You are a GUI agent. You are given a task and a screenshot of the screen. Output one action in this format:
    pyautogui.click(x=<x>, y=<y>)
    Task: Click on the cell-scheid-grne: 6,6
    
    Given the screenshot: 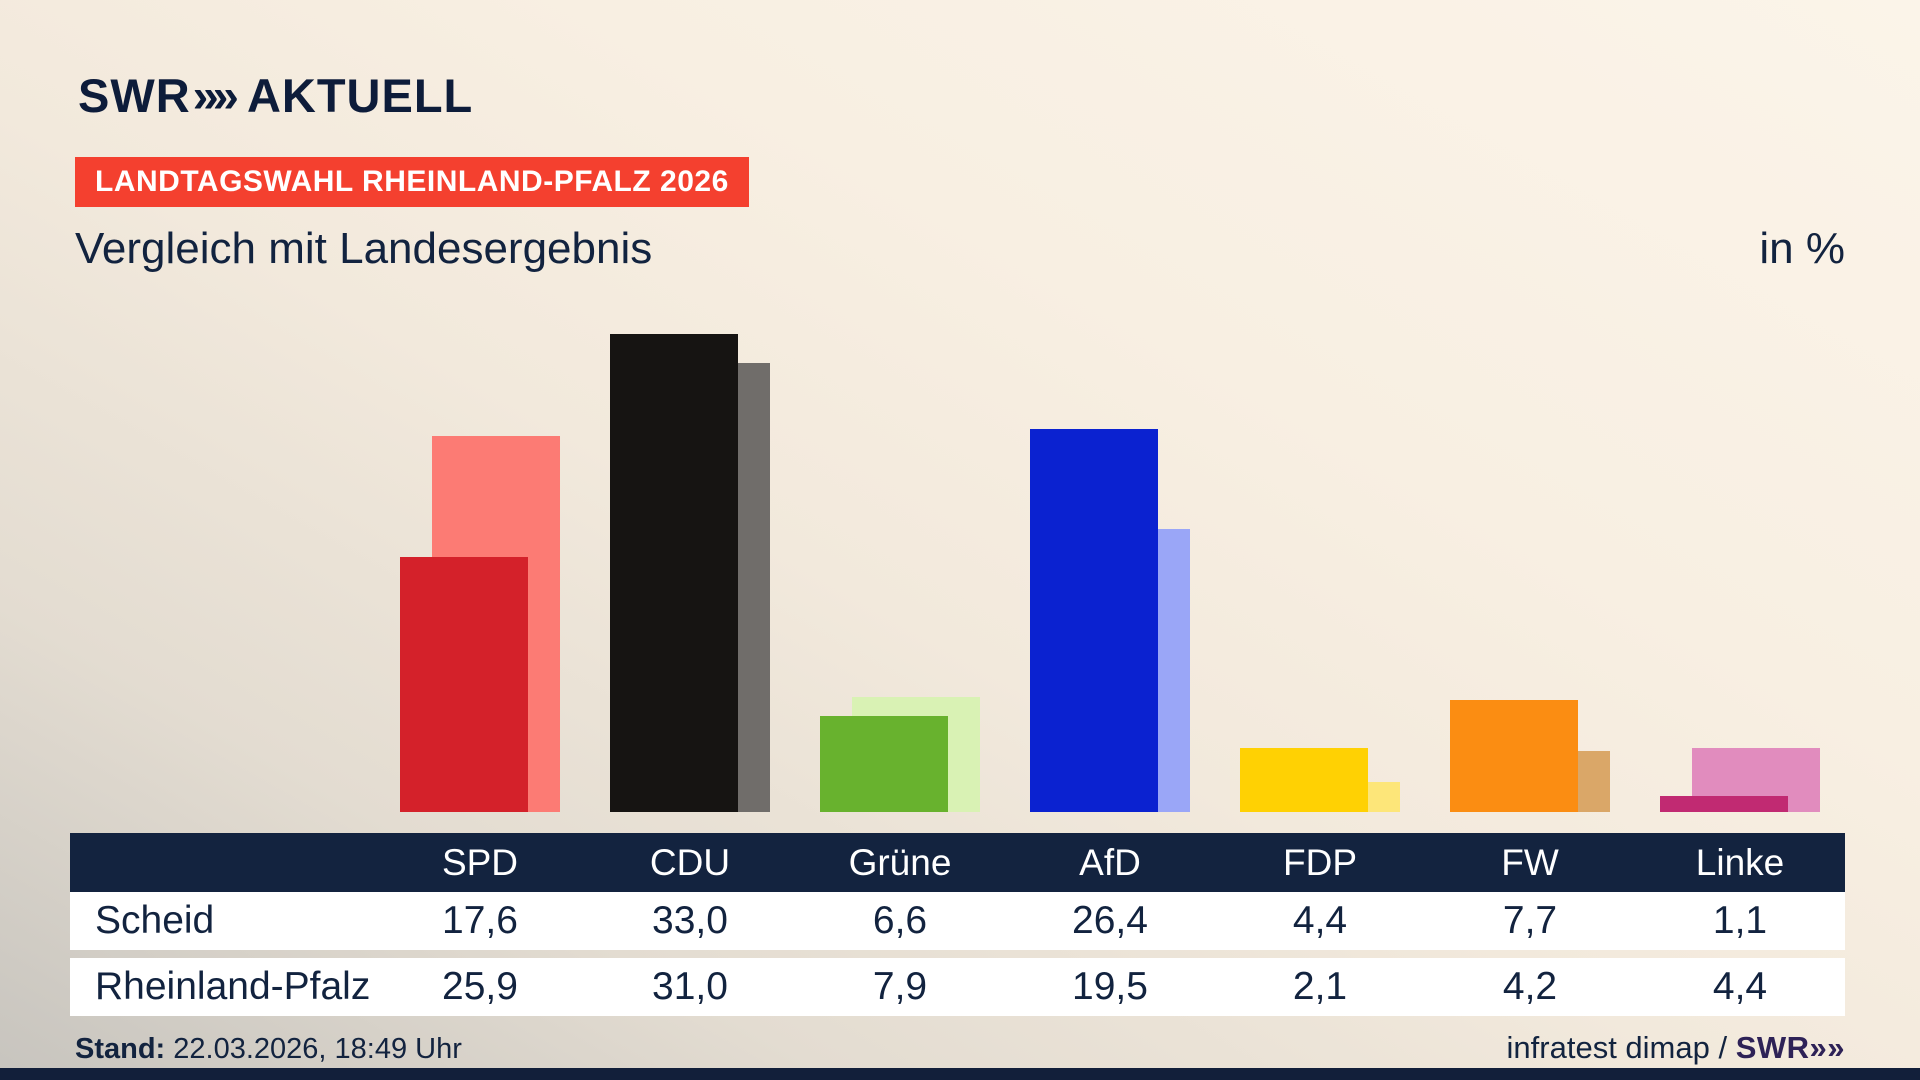 What is the action you would take?
    pyautogui.click(x=900, y=920)
    